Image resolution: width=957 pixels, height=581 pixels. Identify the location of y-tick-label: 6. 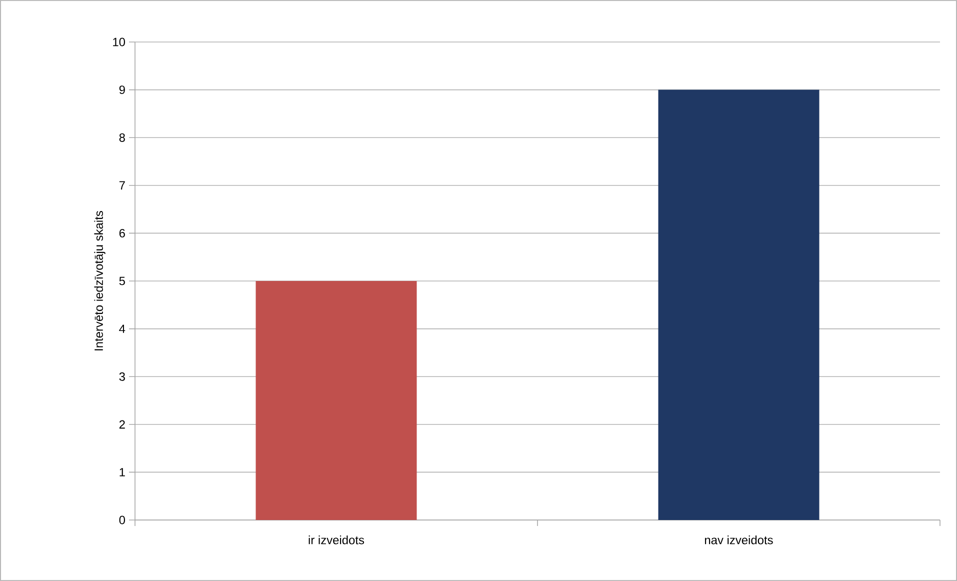
(122, 233).